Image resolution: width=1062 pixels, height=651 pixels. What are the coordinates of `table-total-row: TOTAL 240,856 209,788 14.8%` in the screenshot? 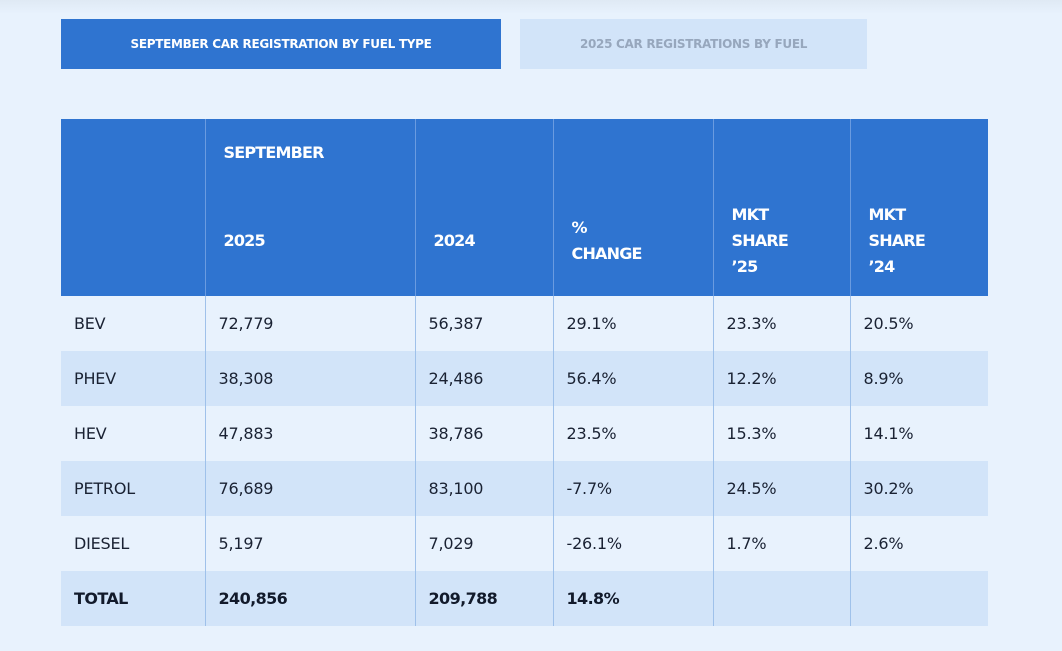 It's located at (524, 598).